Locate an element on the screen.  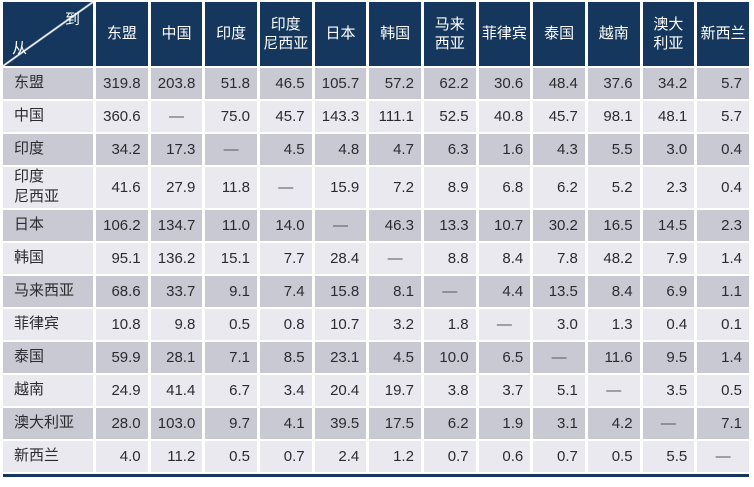
cell-value: 4.1 is located at coordinates (285, 423).